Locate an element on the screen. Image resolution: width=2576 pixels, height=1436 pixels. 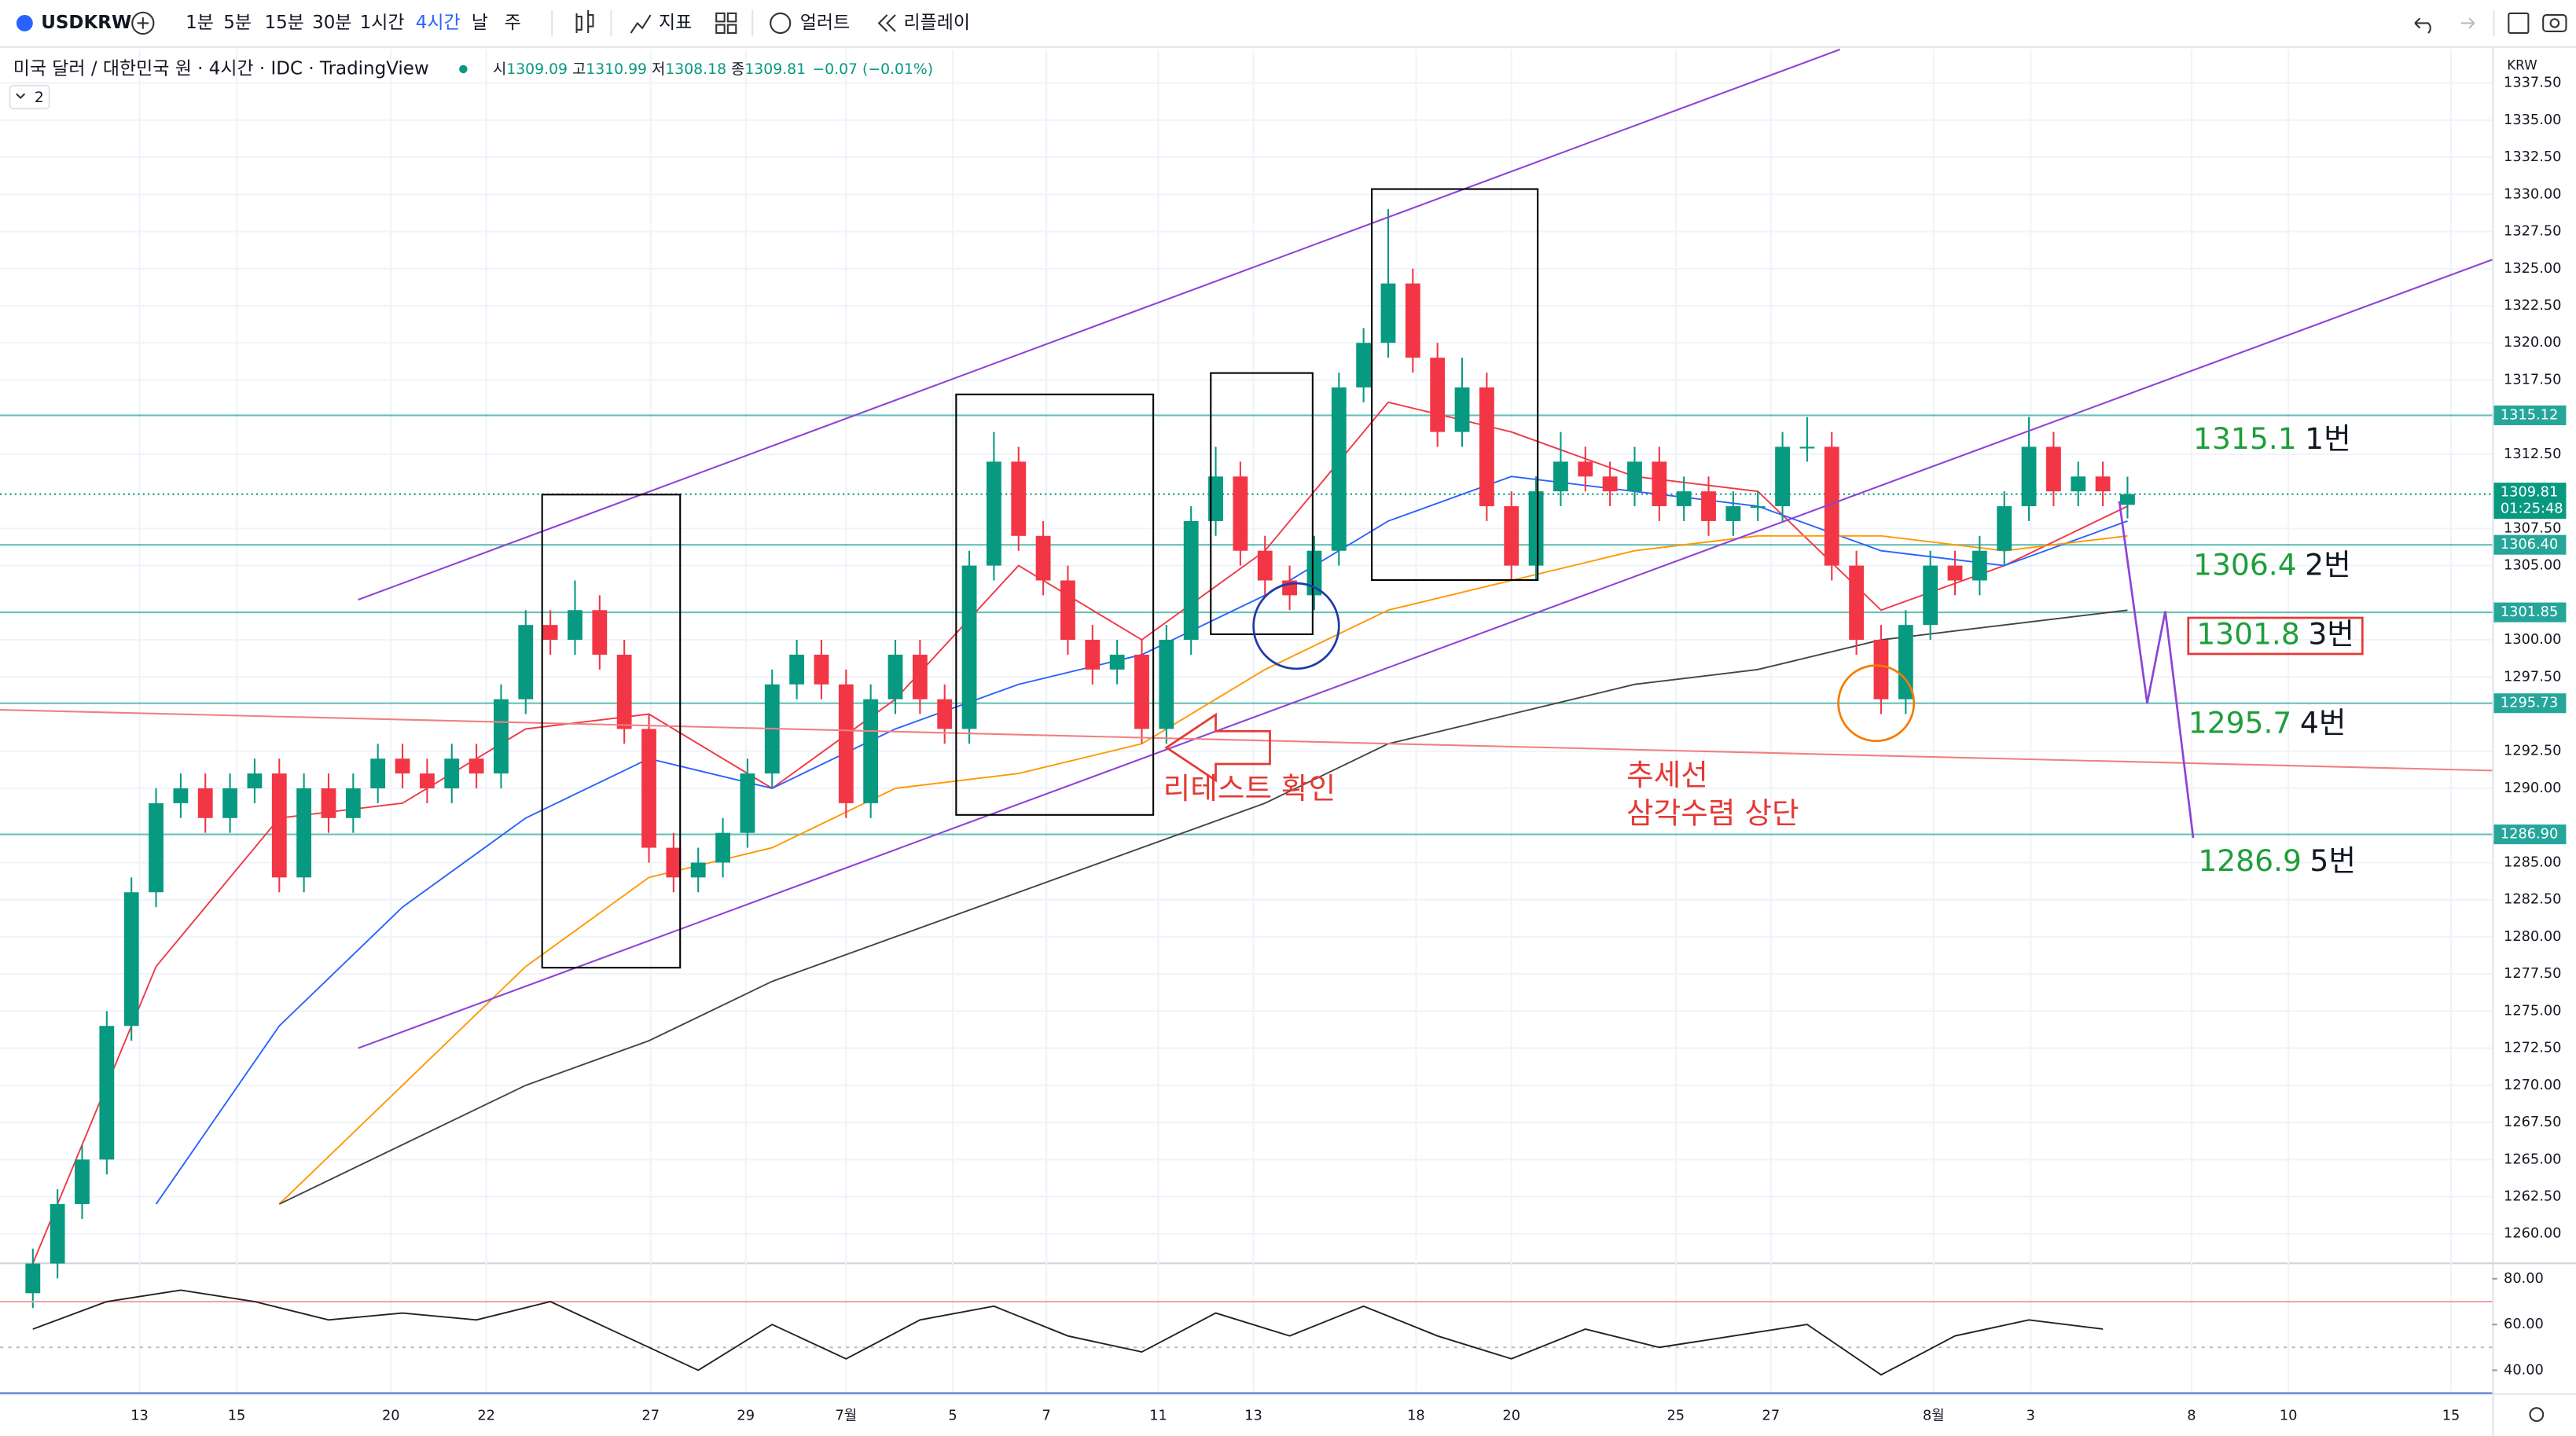
level-price-note: 1306.4 is located at coordinates (2245, 565).